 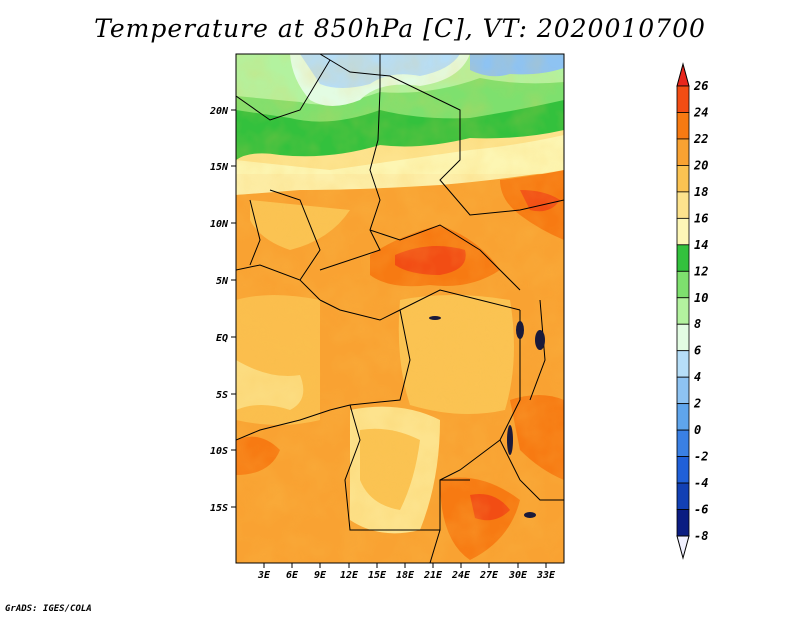 What do you see at coordinates (219, 310) in the screenshot?
I see `lat-labels: 20N 15N 10N 5N EQ 5S 10S 15S` at bounding box center [219, 310].